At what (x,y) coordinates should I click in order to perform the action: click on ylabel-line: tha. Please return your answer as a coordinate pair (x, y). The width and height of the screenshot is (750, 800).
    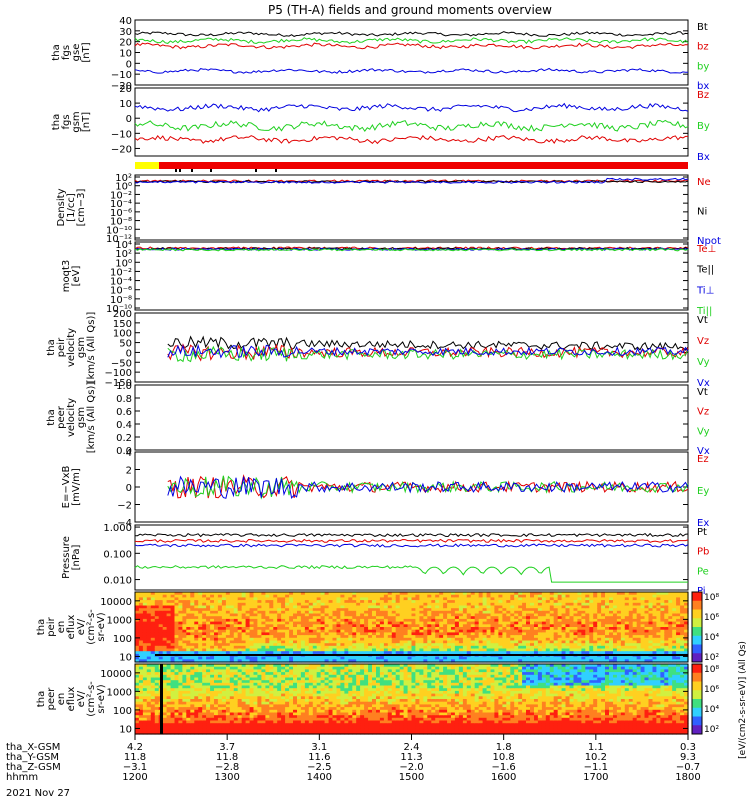
    Looking at the image, I should click on (51, 417).